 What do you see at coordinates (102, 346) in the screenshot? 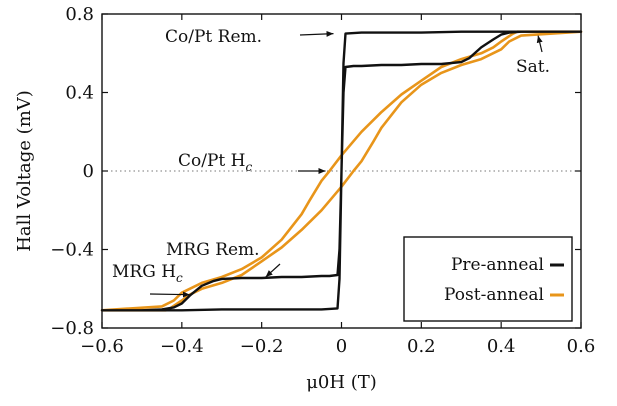
I see `x-tick-label: −0.6` at bounding box center [102, 346].